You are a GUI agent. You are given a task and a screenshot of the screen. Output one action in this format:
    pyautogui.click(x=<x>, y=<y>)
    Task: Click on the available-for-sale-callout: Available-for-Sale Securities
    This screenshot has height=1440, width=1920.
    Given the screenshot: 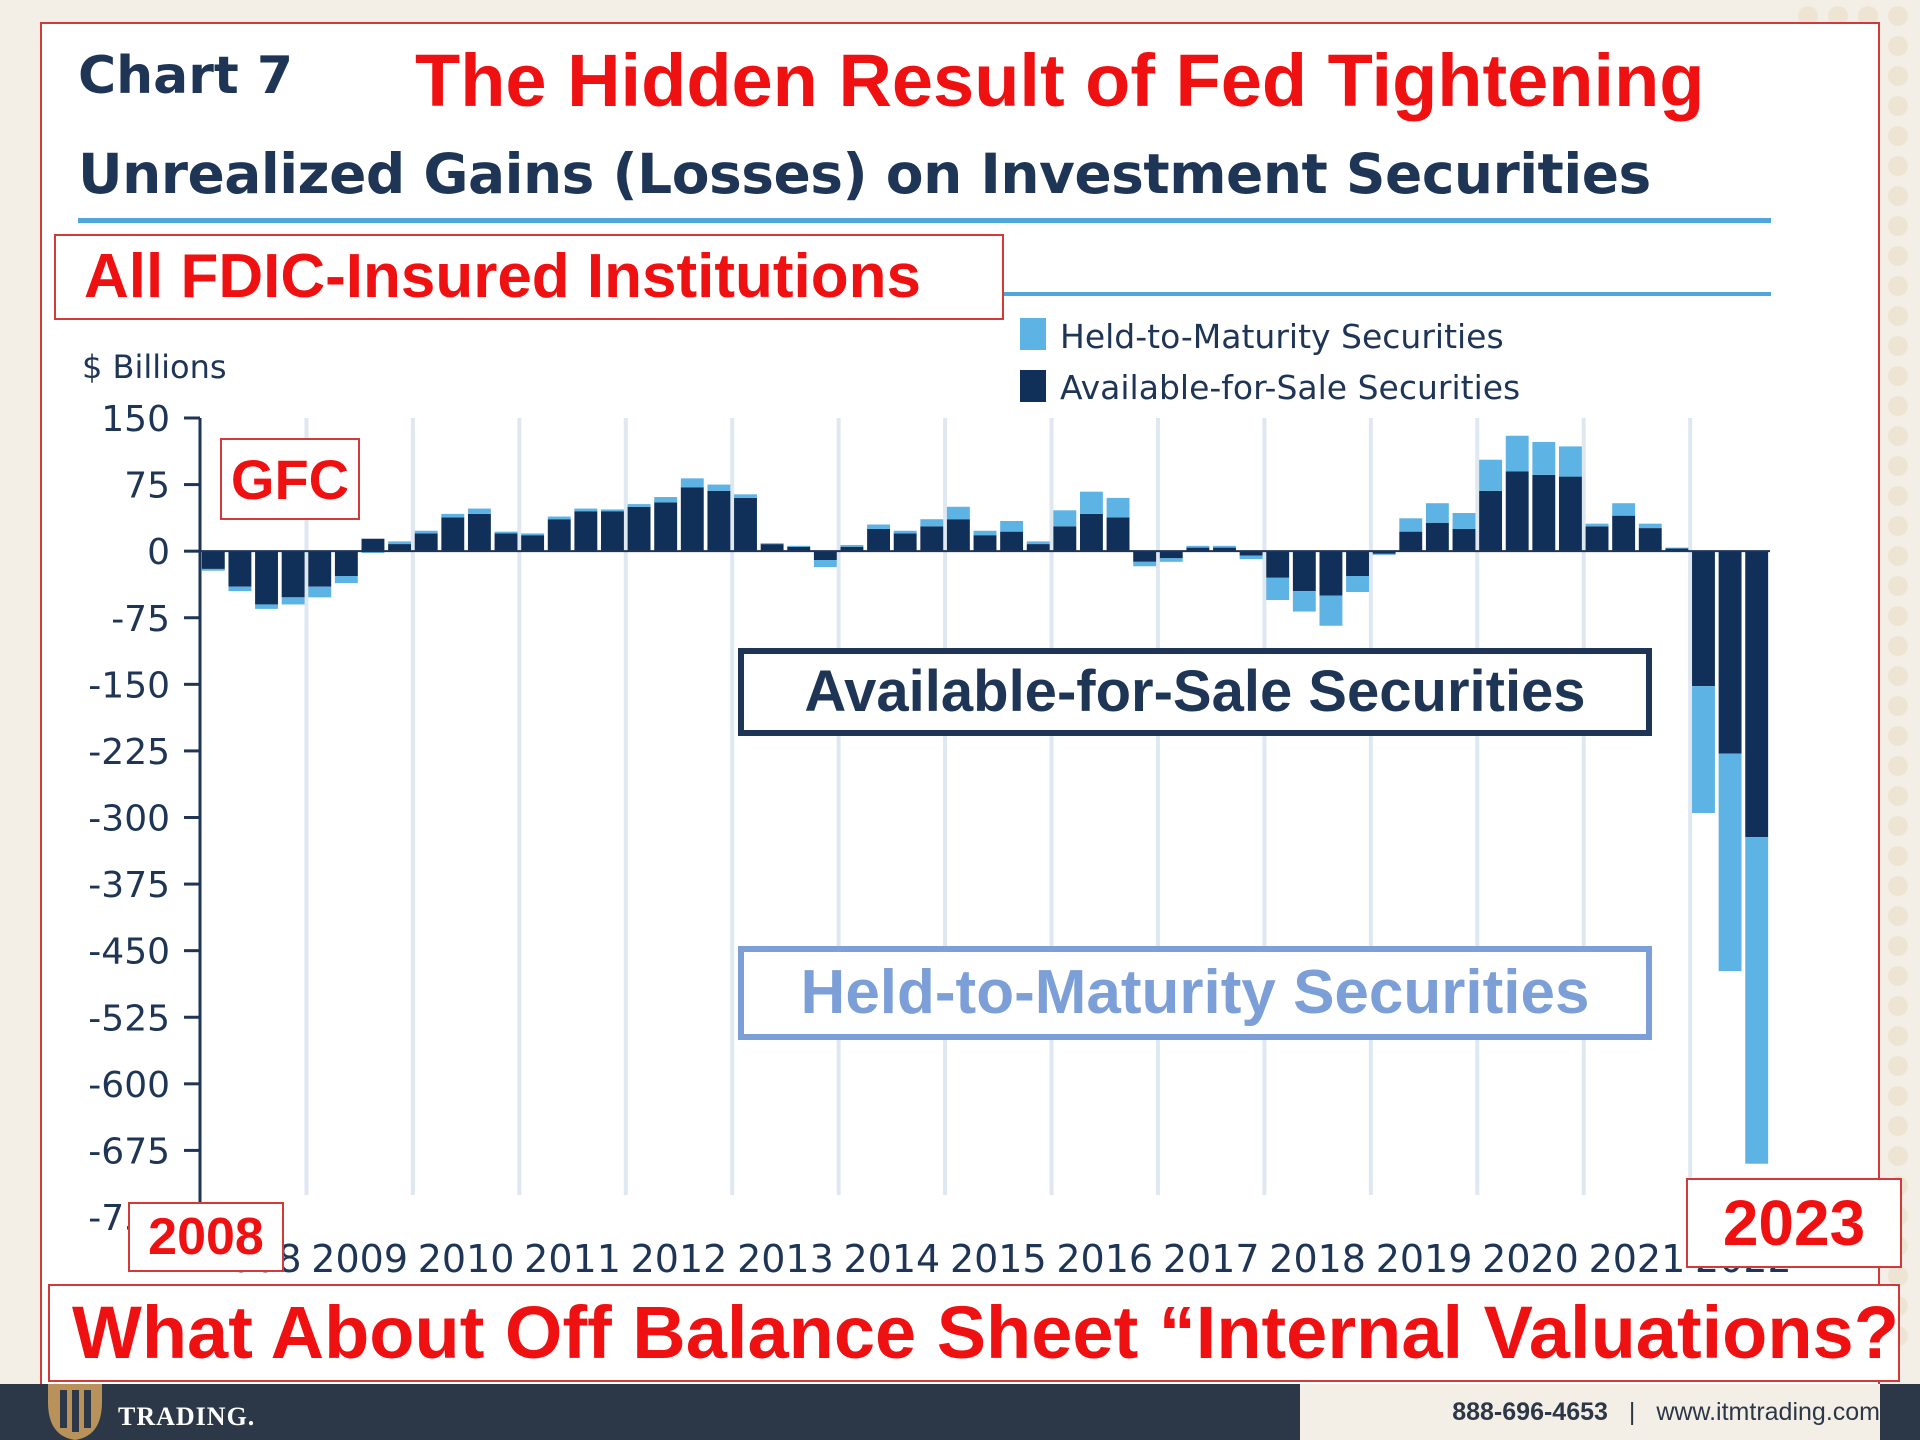 What is the action you would take?
    pyautogui.click(x=1195, y=692)
    